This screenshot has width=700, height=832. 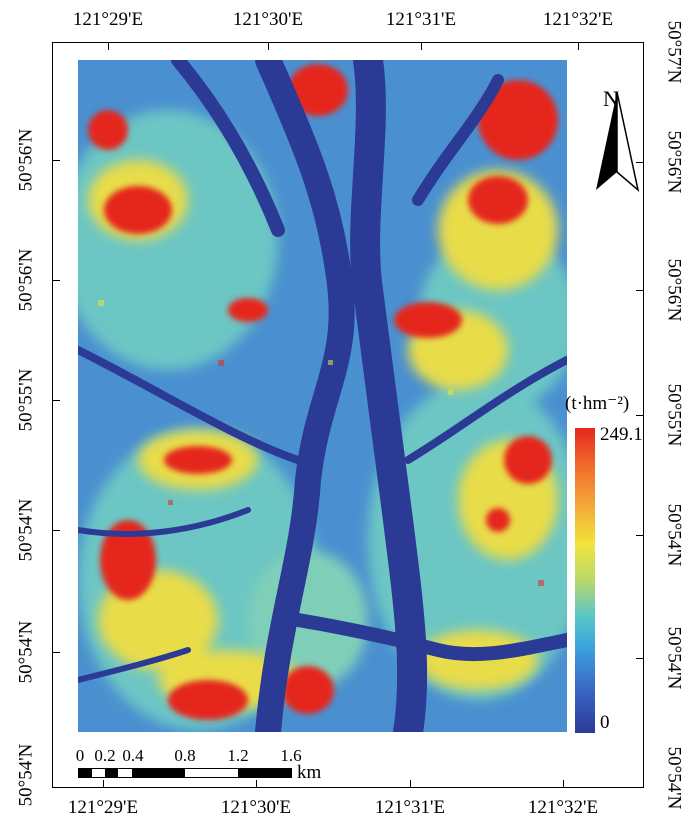 What do you see at coordinates (80, 755) in the screenshot?
I see `scale-label: 0` at bounding box center [80, 755].